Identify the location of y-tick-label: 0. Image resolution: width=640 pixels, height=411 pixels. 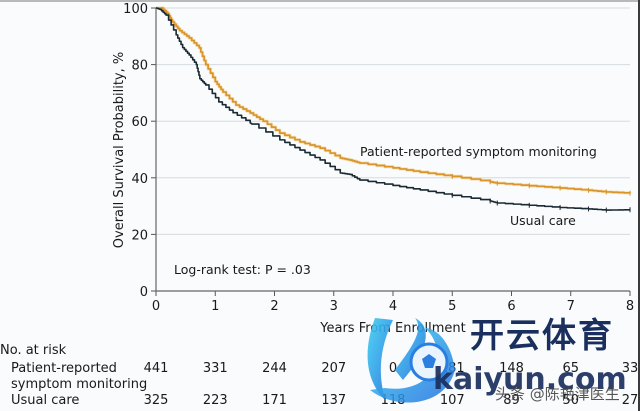
(144, 292).